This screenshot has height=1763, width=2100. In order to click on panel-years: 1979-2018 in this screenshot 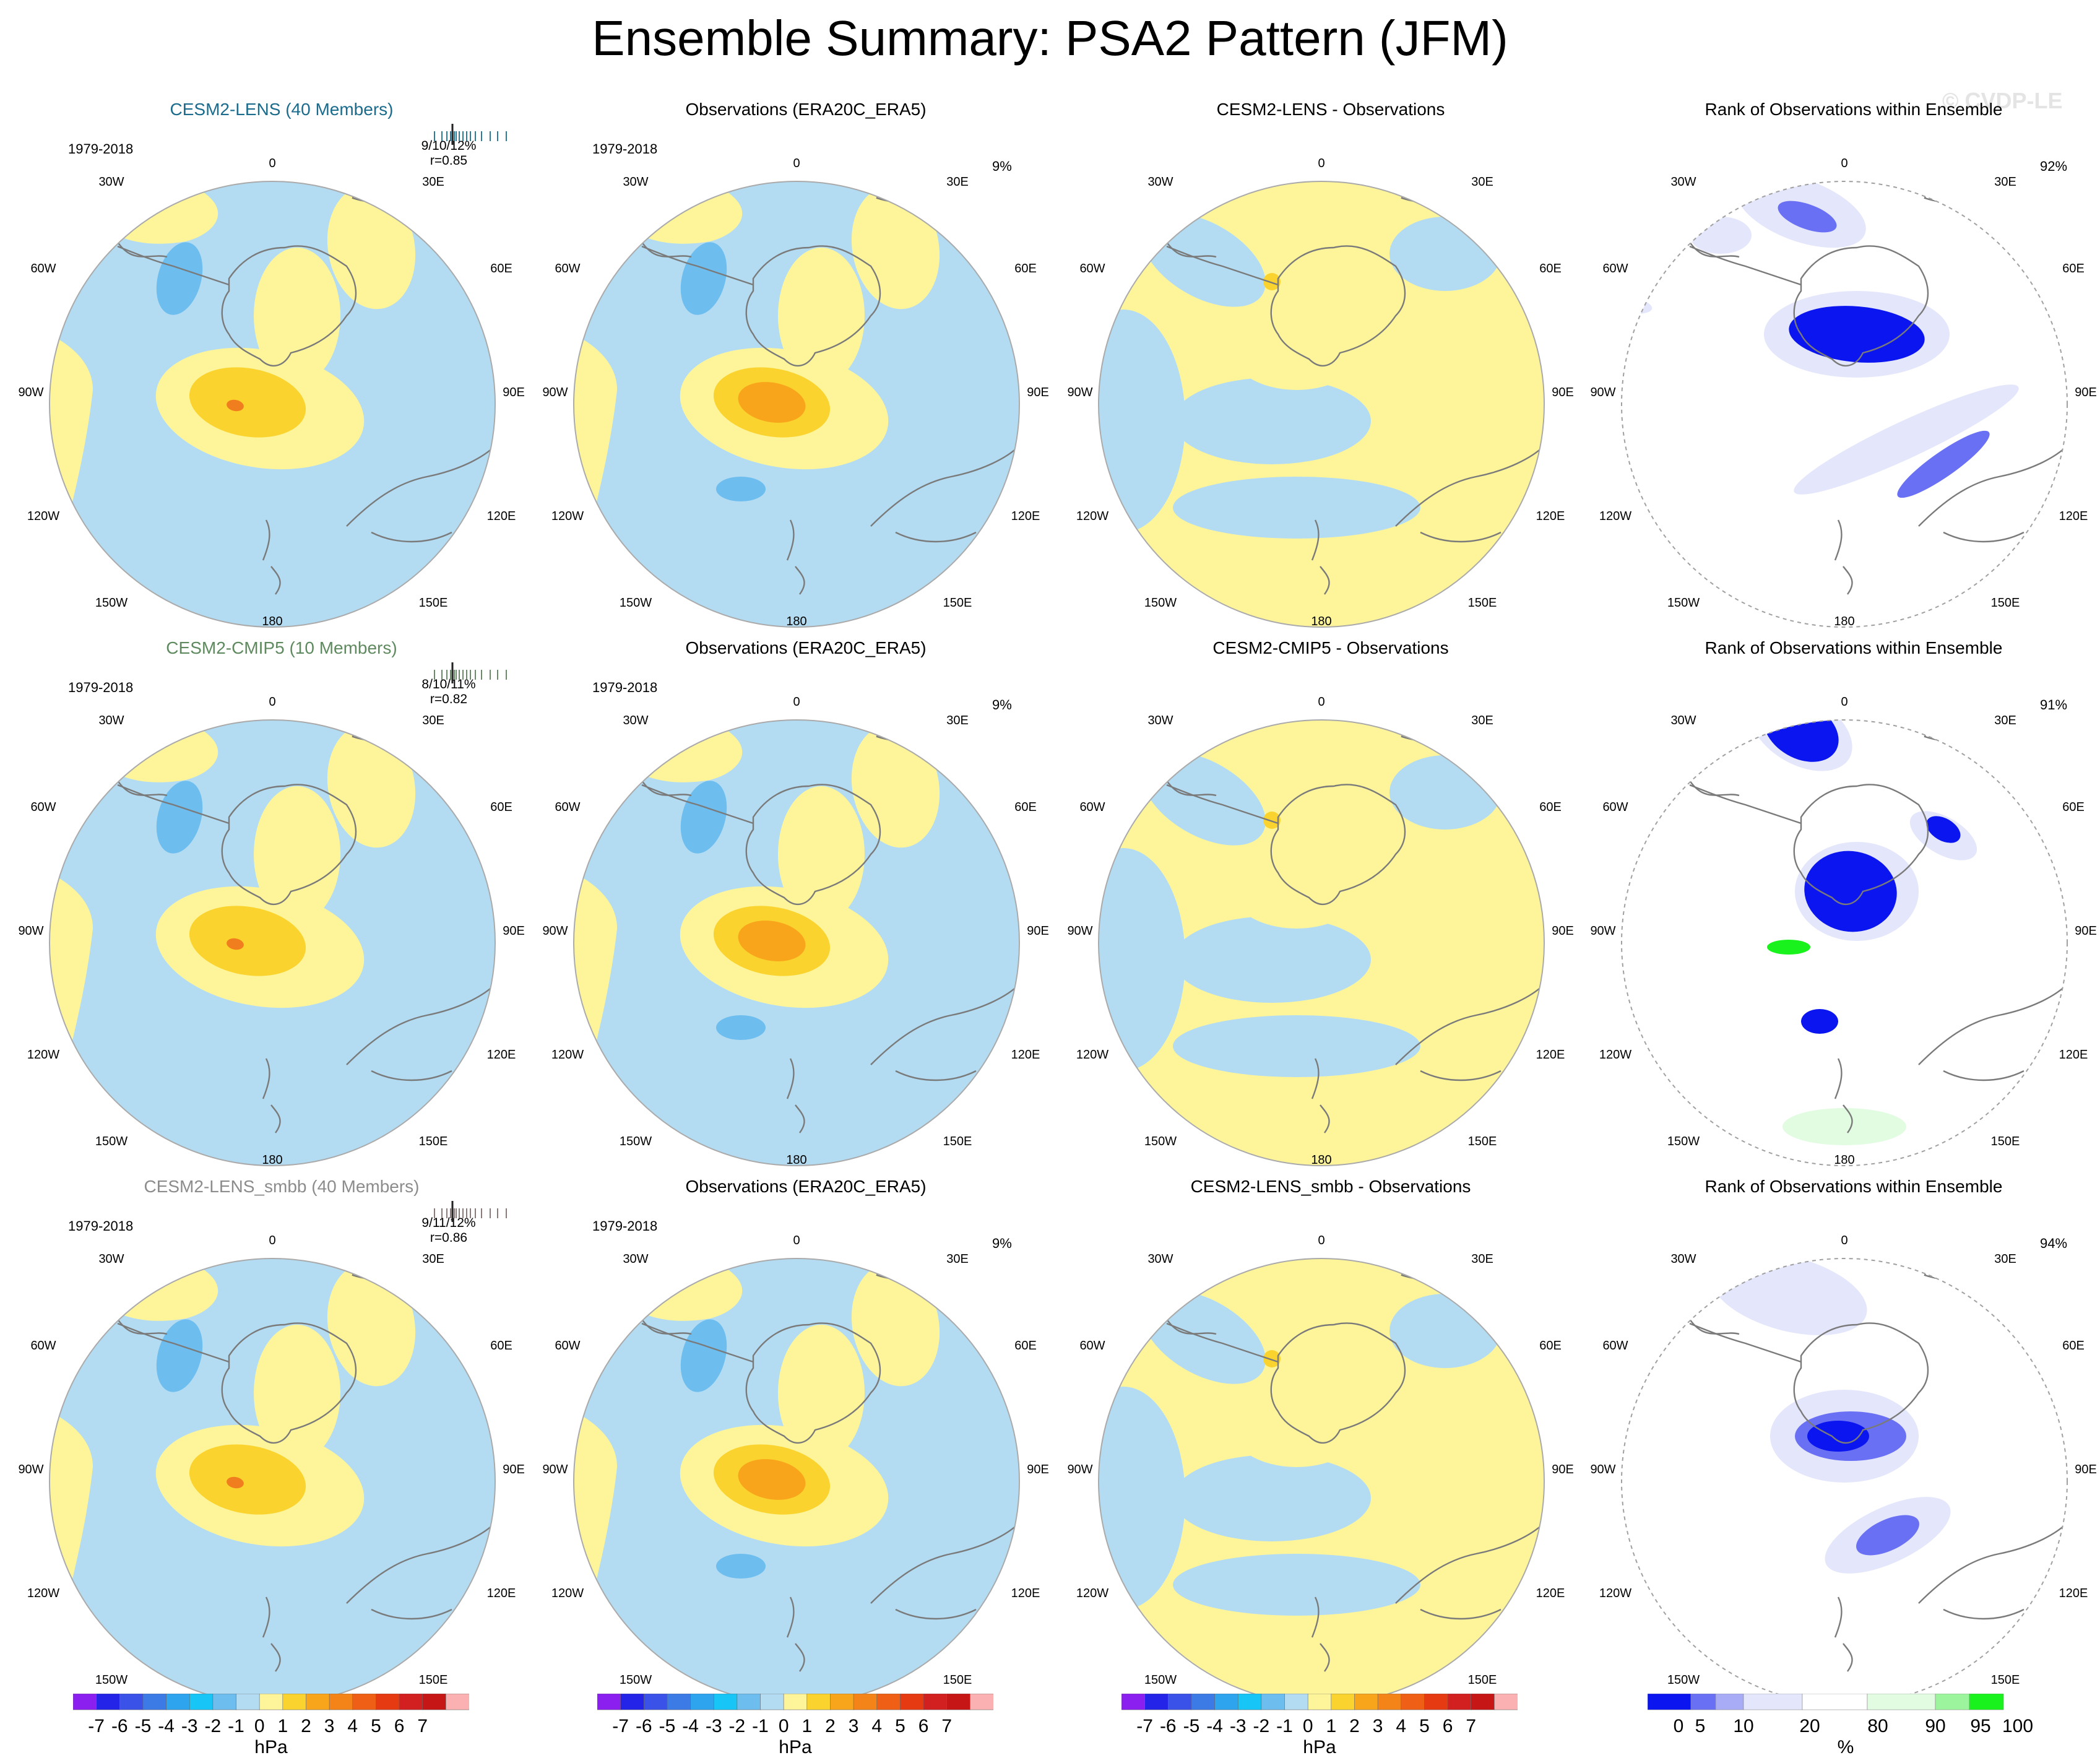, I will do `click(625, 1226)`.